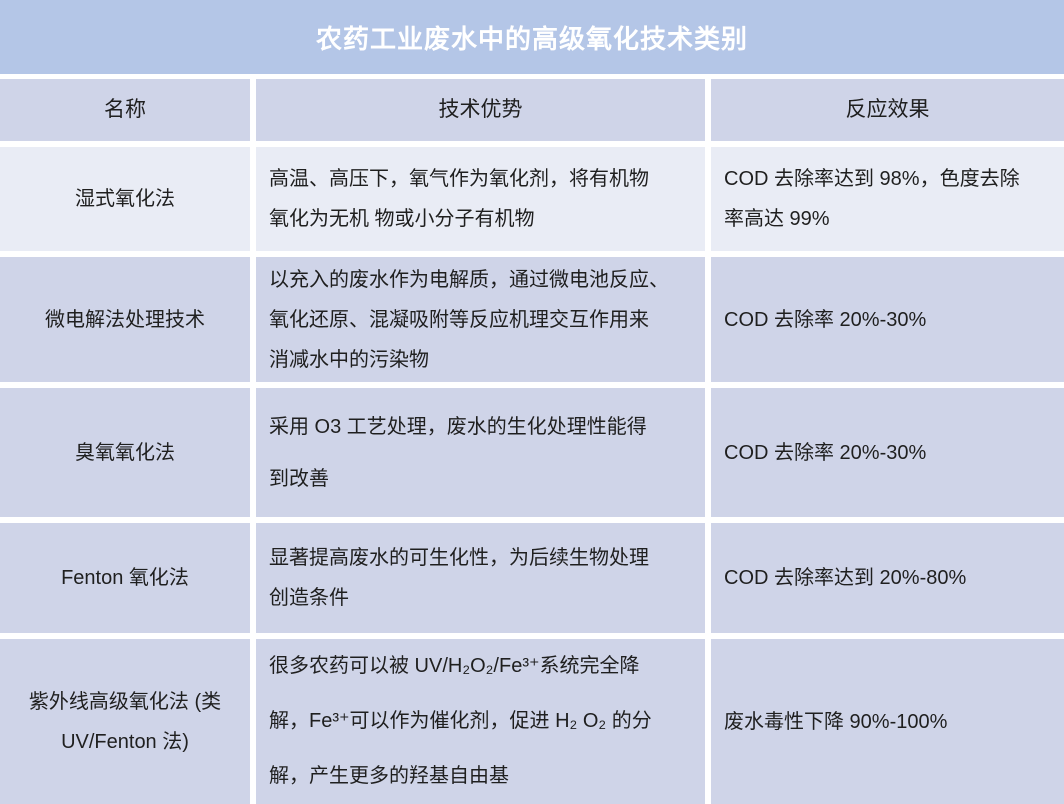  I want to click on cell-name: 紫外线高级氧化法 (类 UV/Fenton 法), so click(125, 721).